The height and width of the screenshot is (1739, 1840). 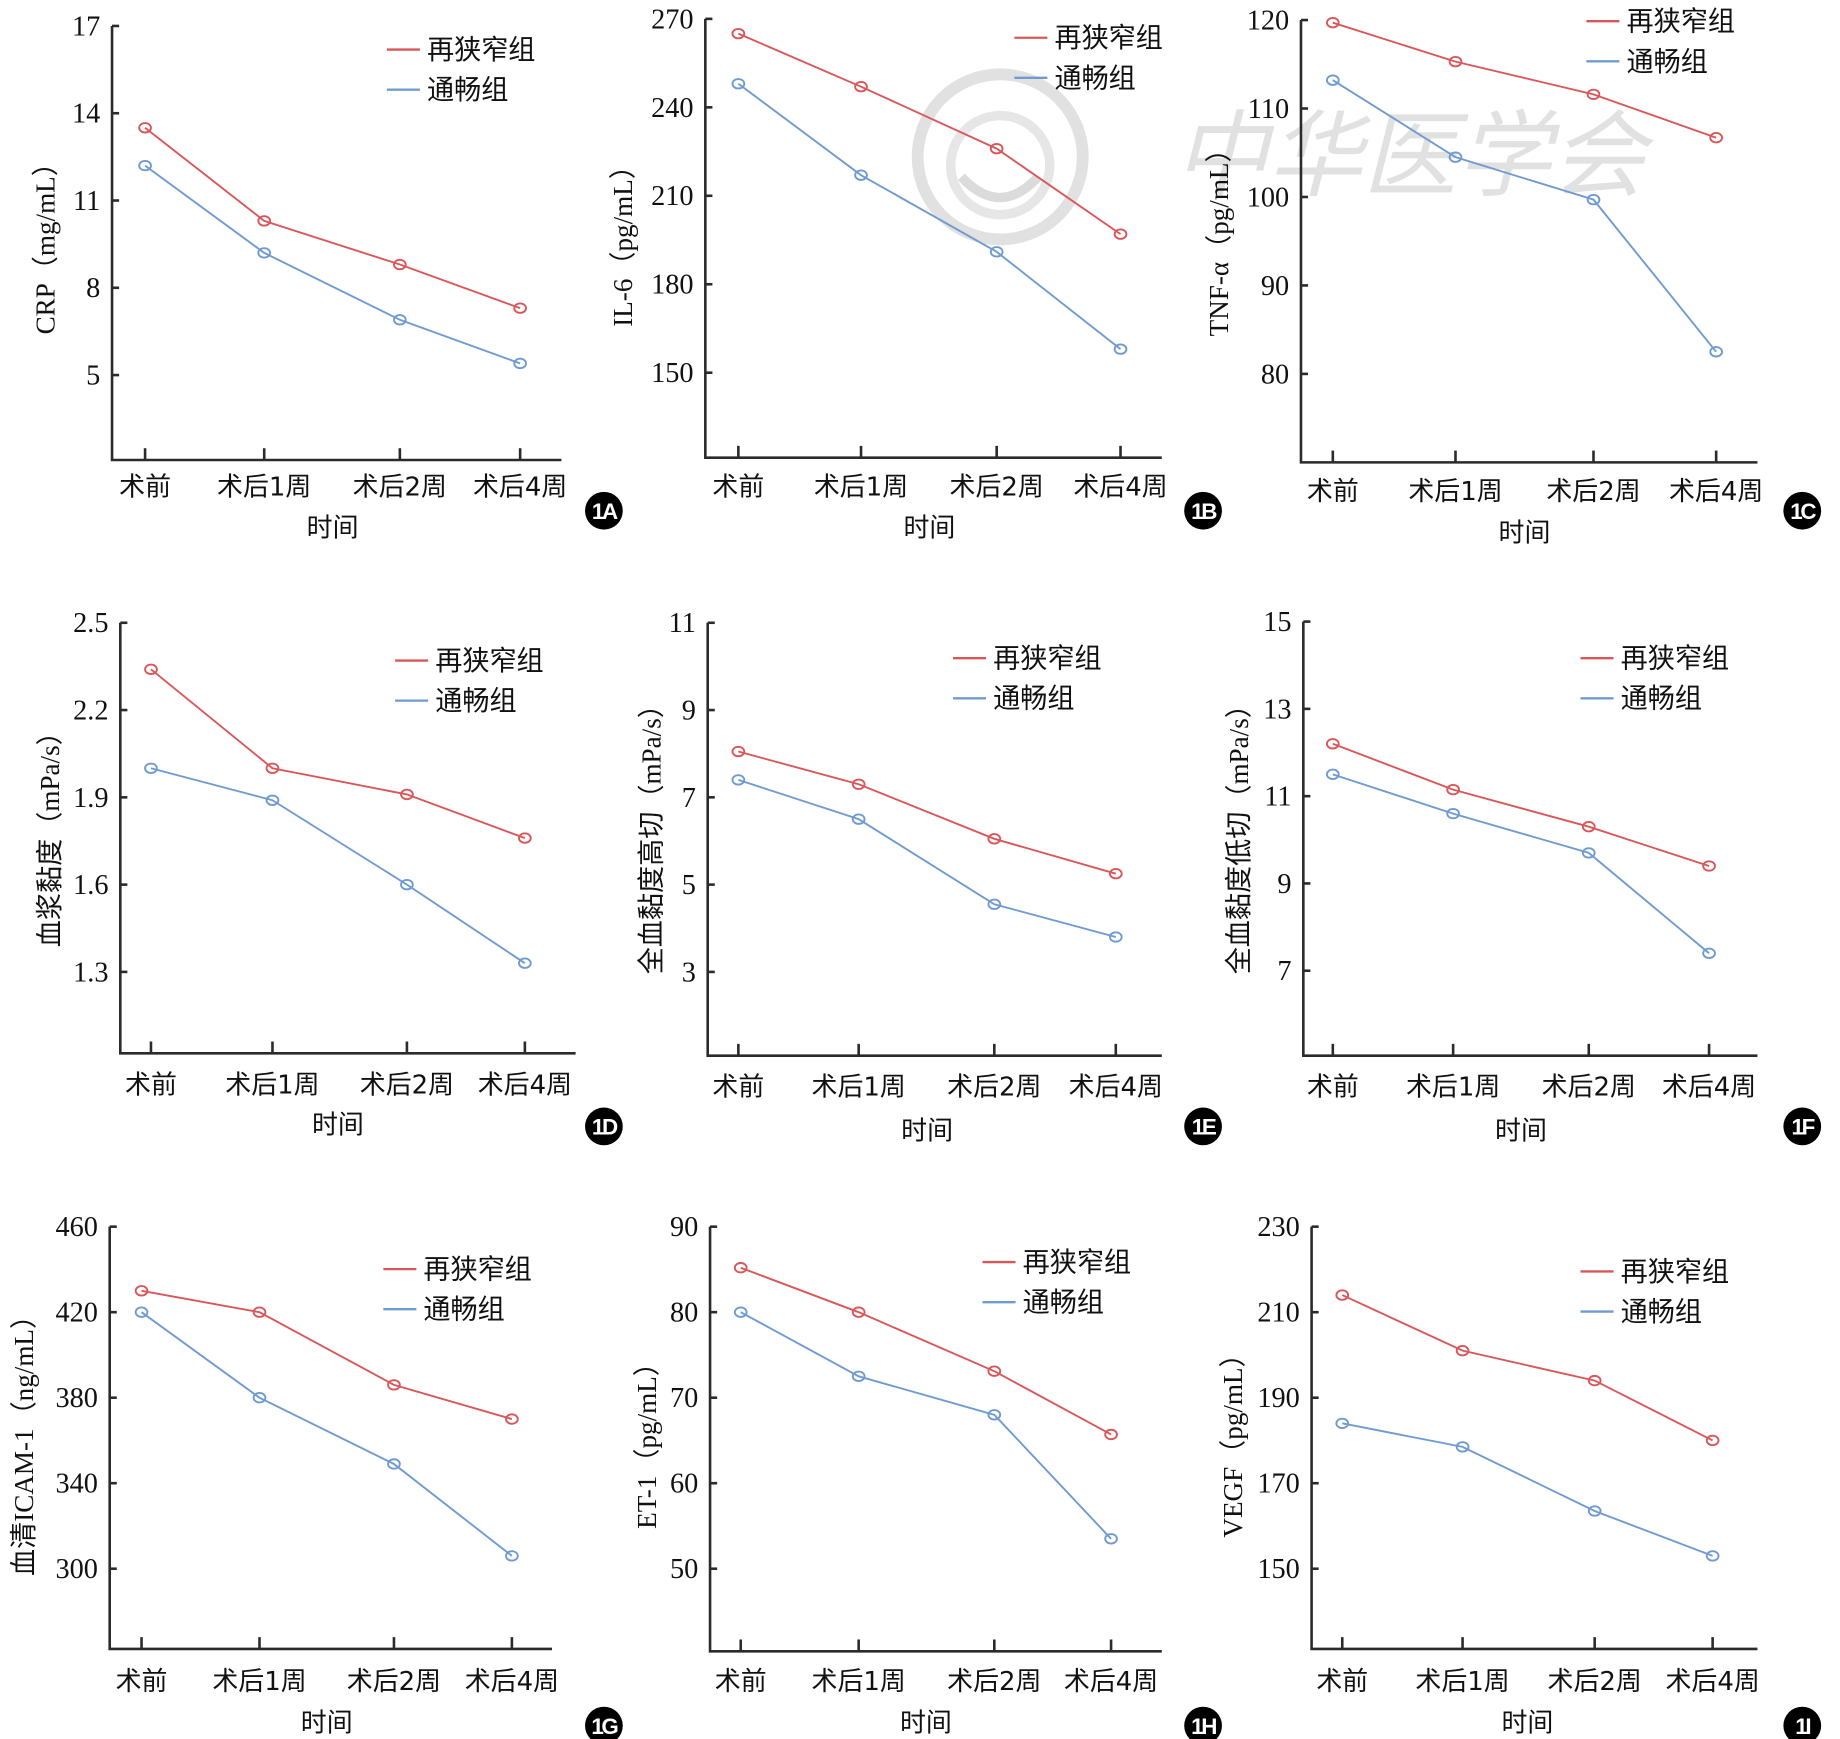 I want to click on y-tick-label: 3, so click(x=689, y=972).